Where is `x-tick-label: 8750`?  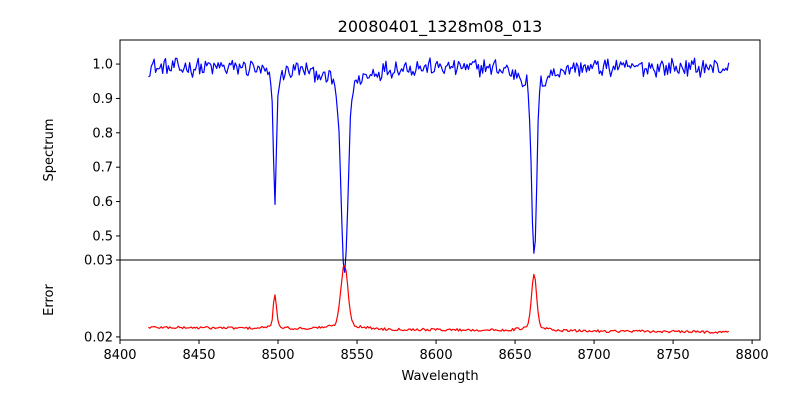
x-tick-label: 8750 is located at coordinates (673, 355).